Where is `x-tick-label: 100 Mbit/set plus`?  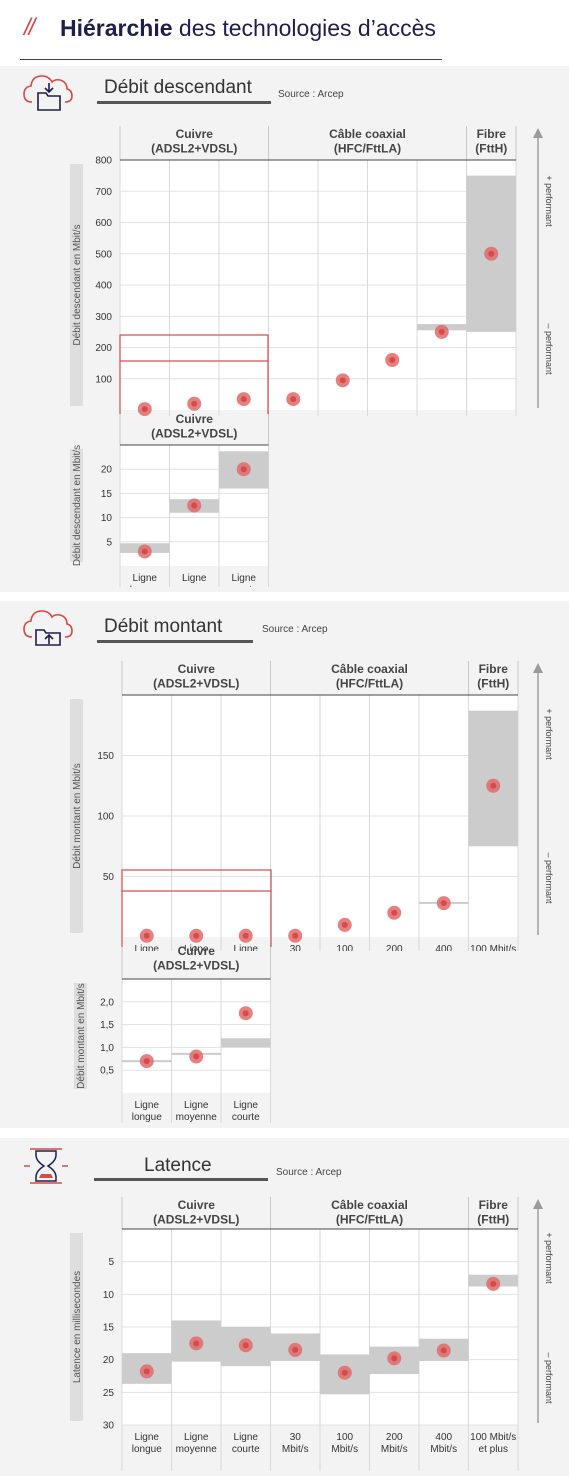 x-tick-label: 100 Mbit/set plus is located at coordinates (493, 947).